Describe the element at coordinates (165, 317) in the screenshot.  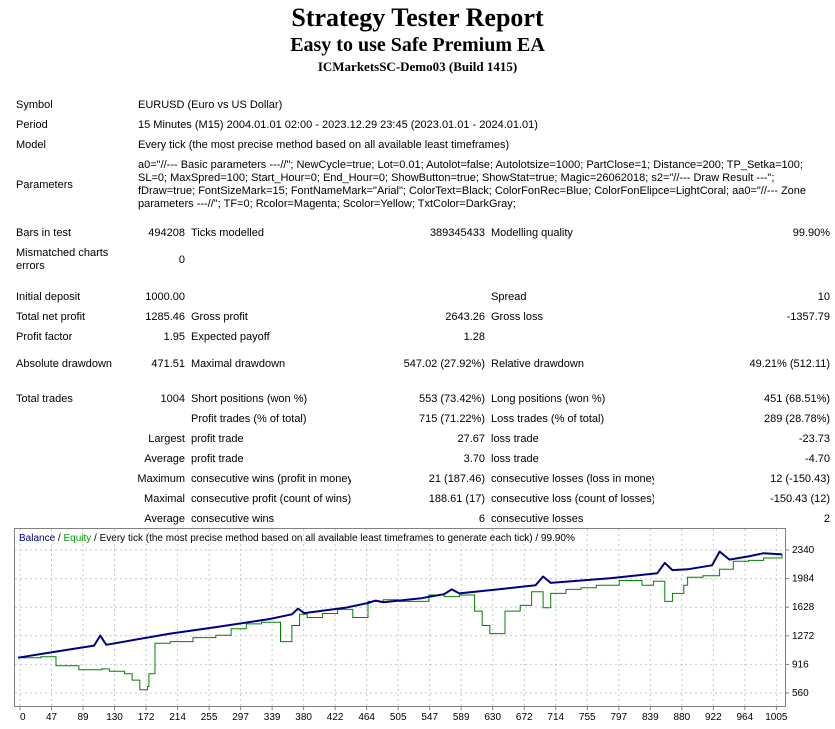
I see `netprofit-value: 1285.46` at that location.